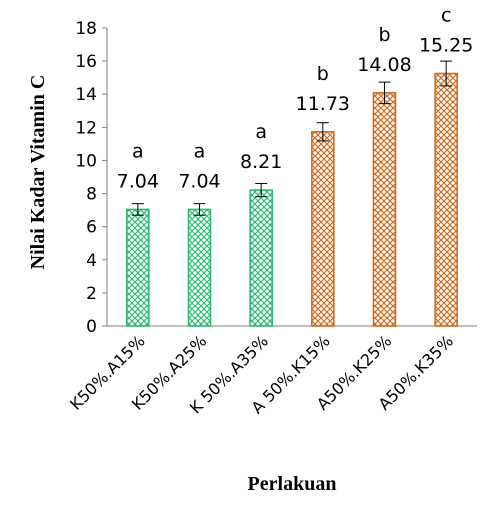 The image size is (481, 506). I want to click on y-tick-label: 4, so click(91, 261).